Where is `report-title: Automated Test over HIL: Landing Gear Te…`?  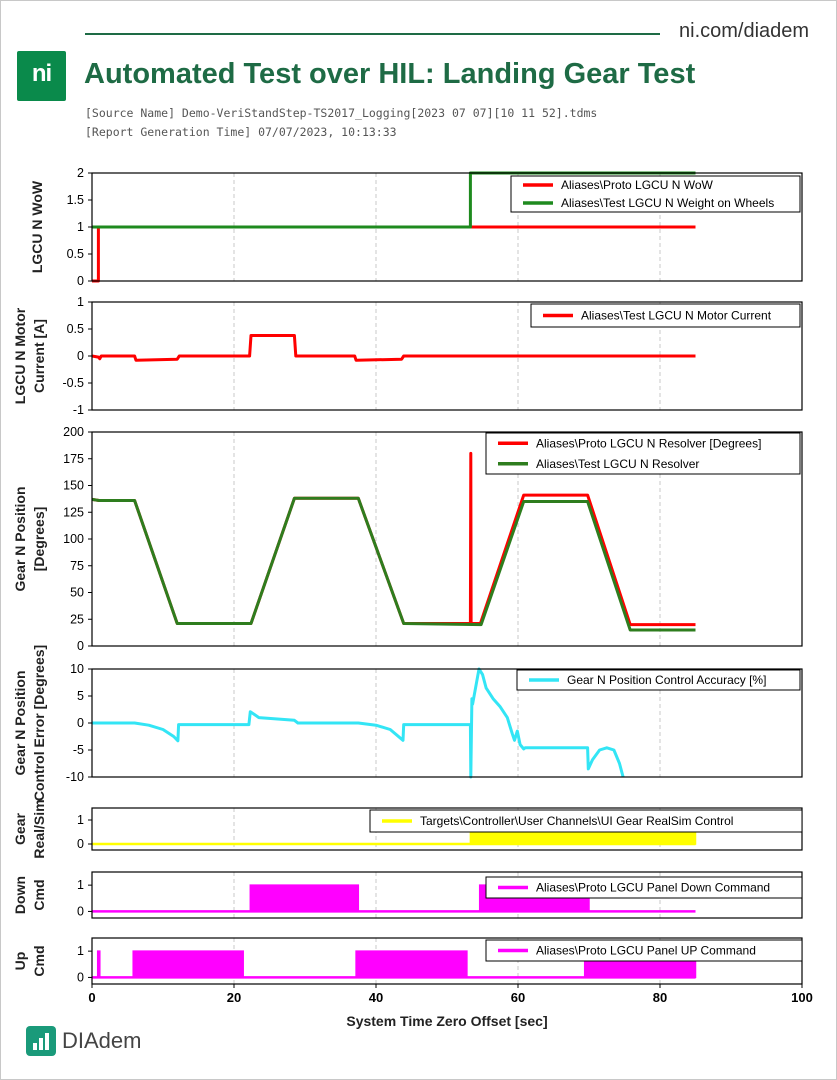 report-title: Automated Test over HIL: Landing Gear Te… is located at coordinates (390, 74).